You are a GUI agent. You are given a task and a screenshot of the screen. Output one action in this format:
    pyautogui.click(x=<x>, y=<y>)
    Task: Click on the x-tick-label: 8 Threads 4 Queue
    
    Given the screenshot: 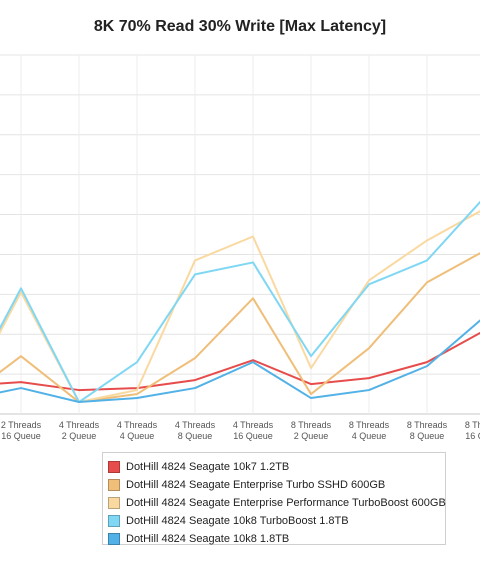 What is the action you would take?
    pyautogui.click(x=369, y=430)
    